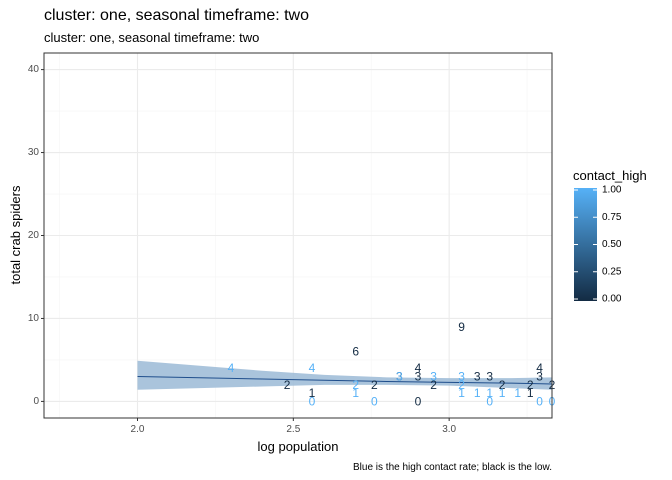 Image resolution: width=672 pixels, height=480 pixels. I want to click on y-axis-title: total crab spiders, so click(15, 234).